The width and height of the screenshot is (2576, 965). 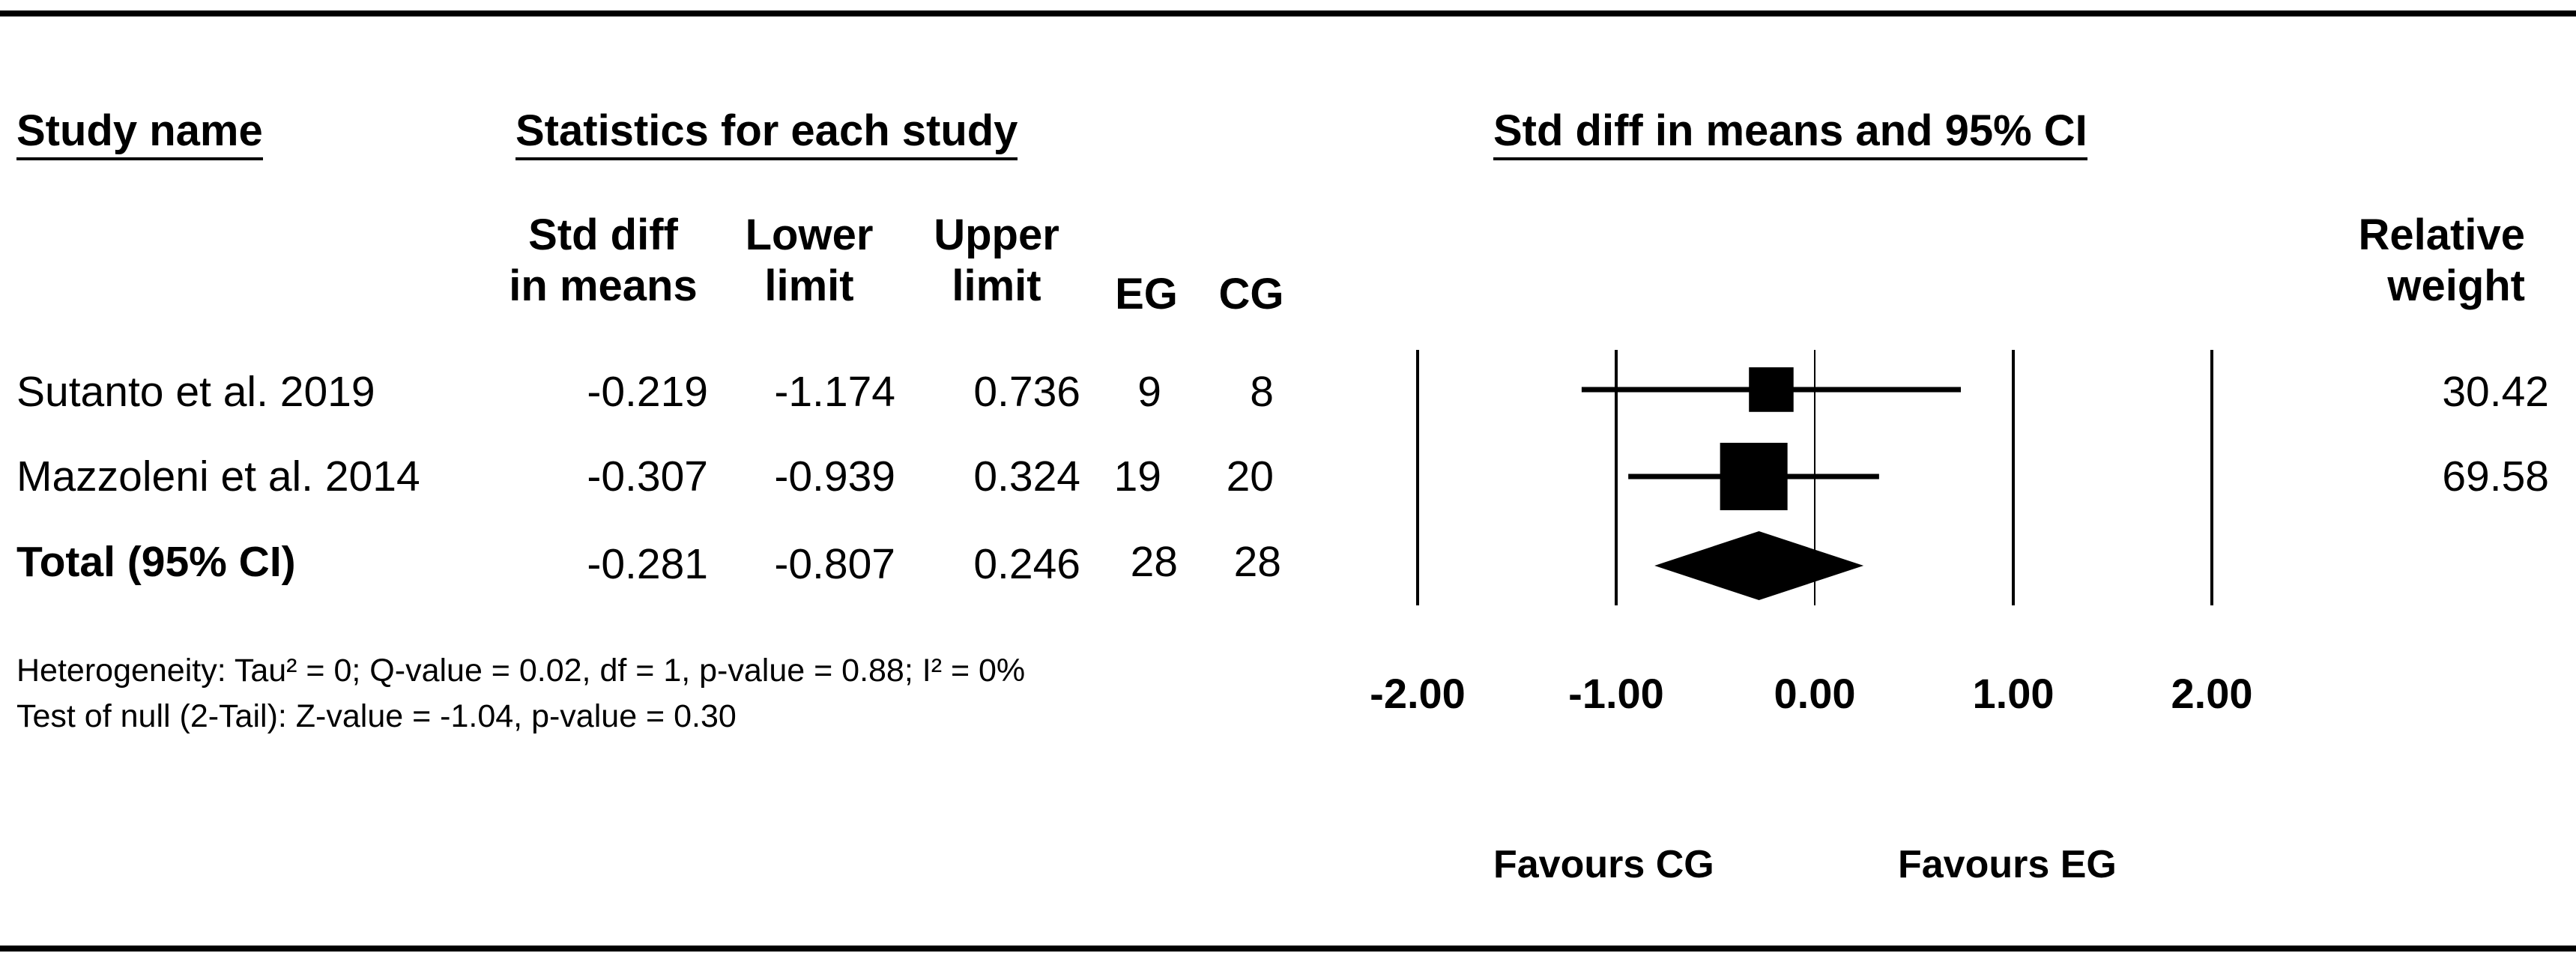 What do you see at coordinates (1759, 565) in the screenshot?
I see `pooled-diamond` at bounding box center [1759, 565].